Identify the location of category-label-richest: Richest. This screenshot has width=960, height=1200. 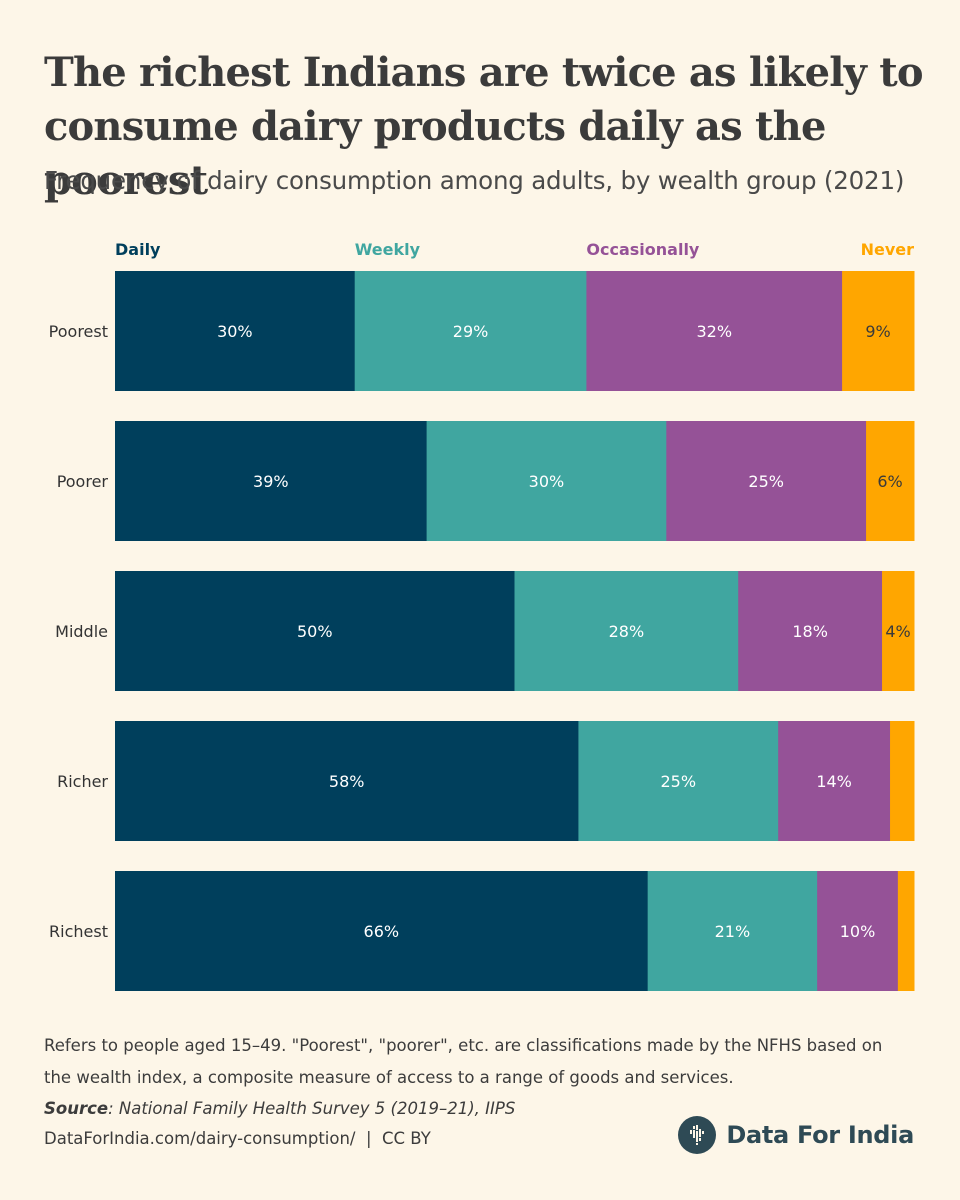
(78, 931).